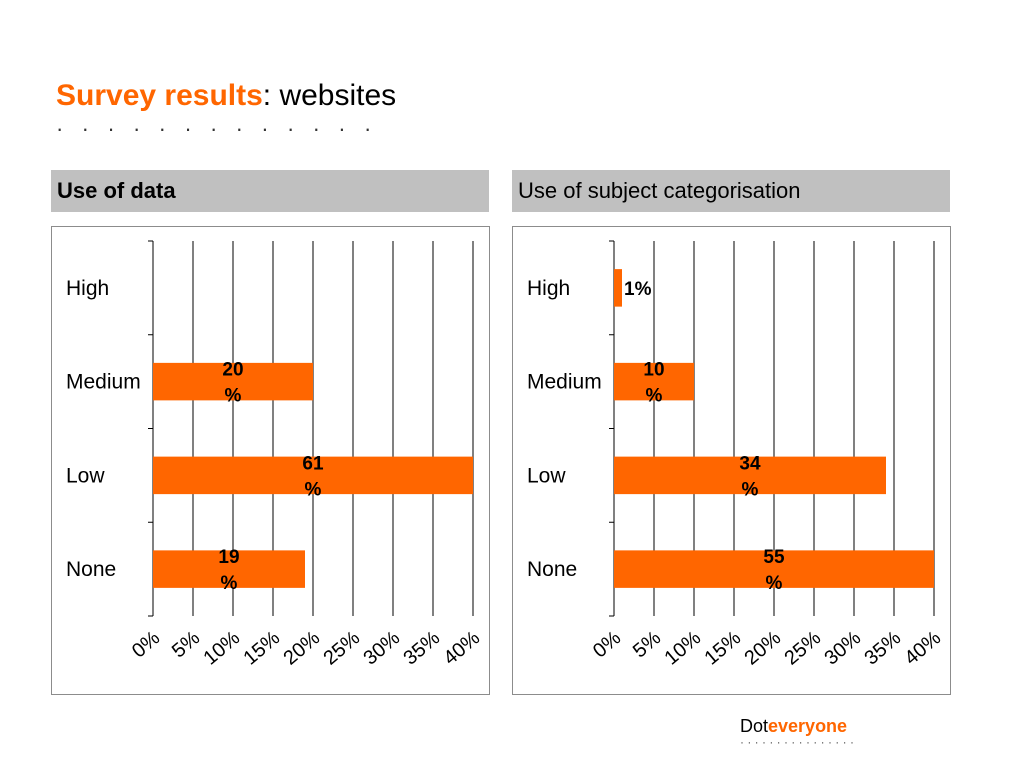 The width and height of the screenshot is (1024, 768). Describe the element at coordinates (270, 191) in the screenshot. I see `panel-header-use-of-data: Use of data` at that location.